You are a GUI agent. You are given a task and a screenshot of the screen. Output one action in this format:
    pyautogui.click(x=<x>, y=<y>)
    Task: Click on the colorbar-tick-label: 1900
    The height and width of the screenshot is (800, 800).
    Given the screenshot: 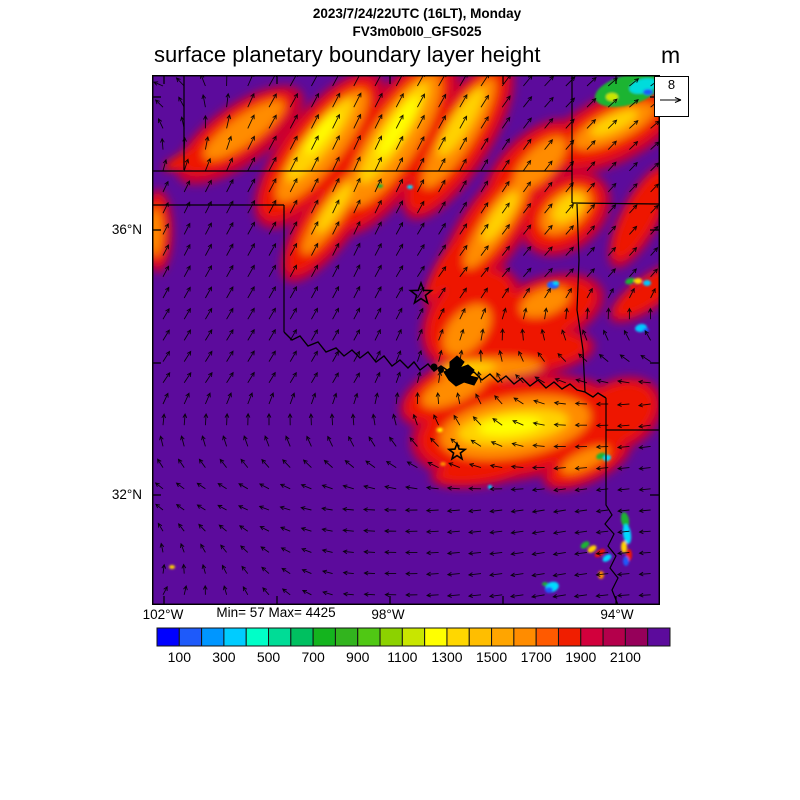 What is the action you would take?
    pyautogui.click(x=581, y=657)
    